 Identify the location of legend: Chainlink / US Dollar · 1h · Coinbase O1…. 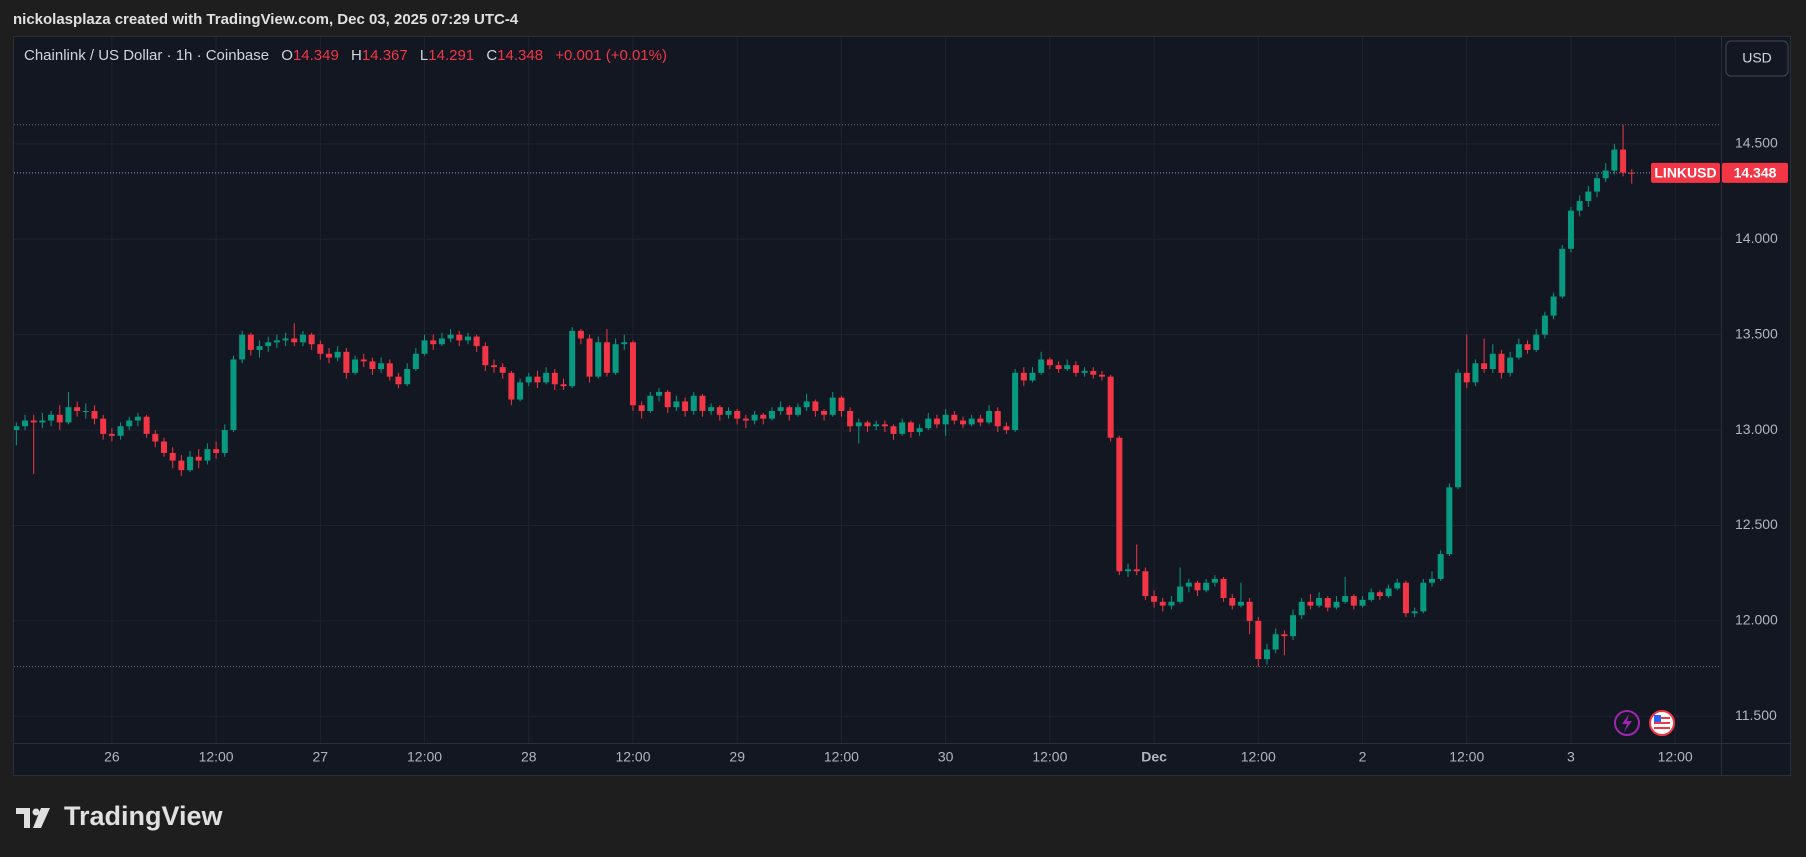
(345, 55).